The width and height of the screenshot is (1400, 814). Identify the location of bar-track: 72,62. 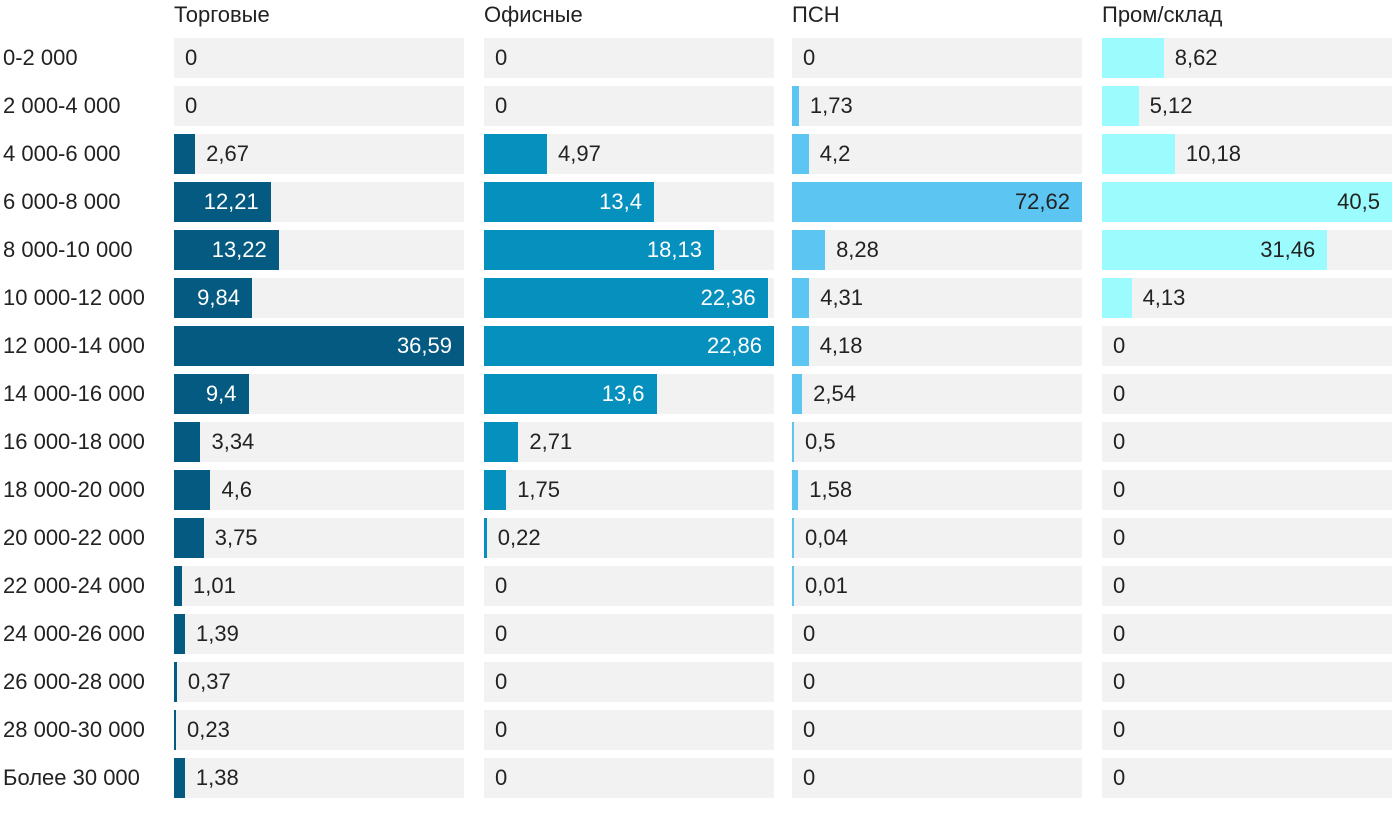
(937, 202).